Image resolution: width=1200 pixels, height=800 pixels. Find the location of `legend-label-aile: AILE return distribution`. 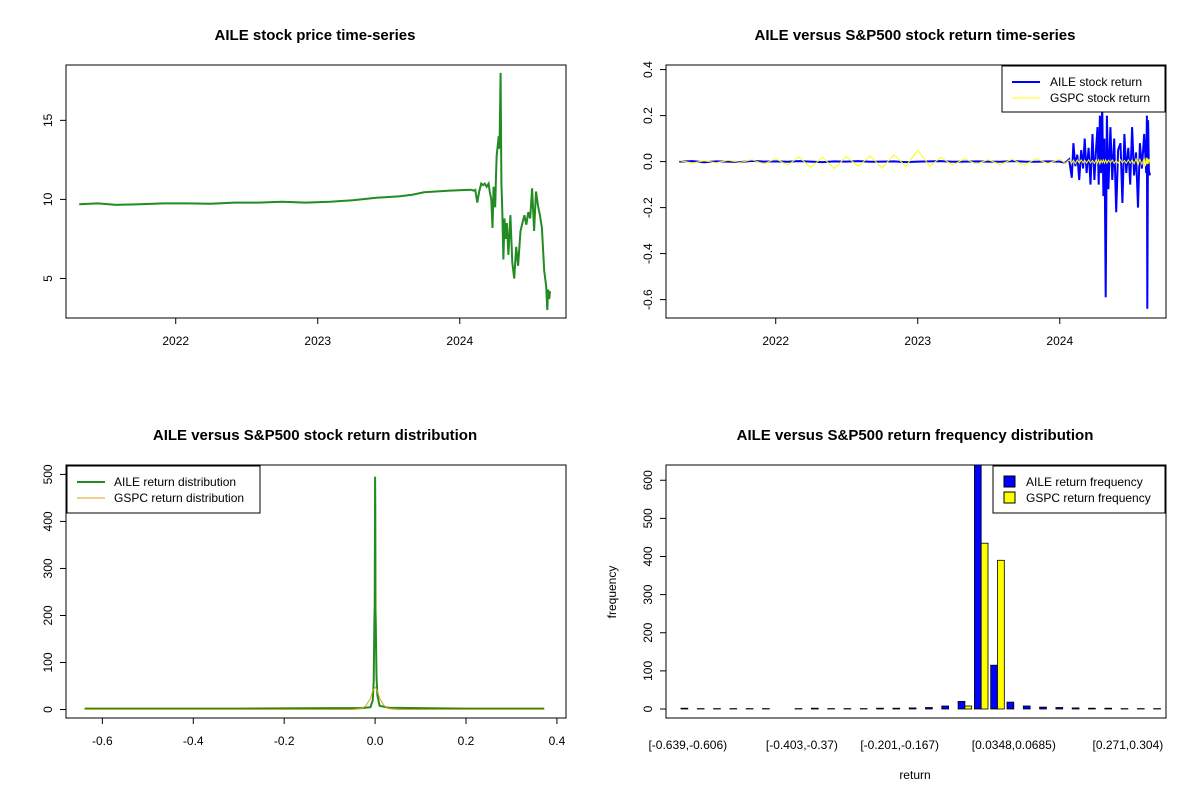

legend-label-aile: AILE return distribution is located at coordinates (175, 482).